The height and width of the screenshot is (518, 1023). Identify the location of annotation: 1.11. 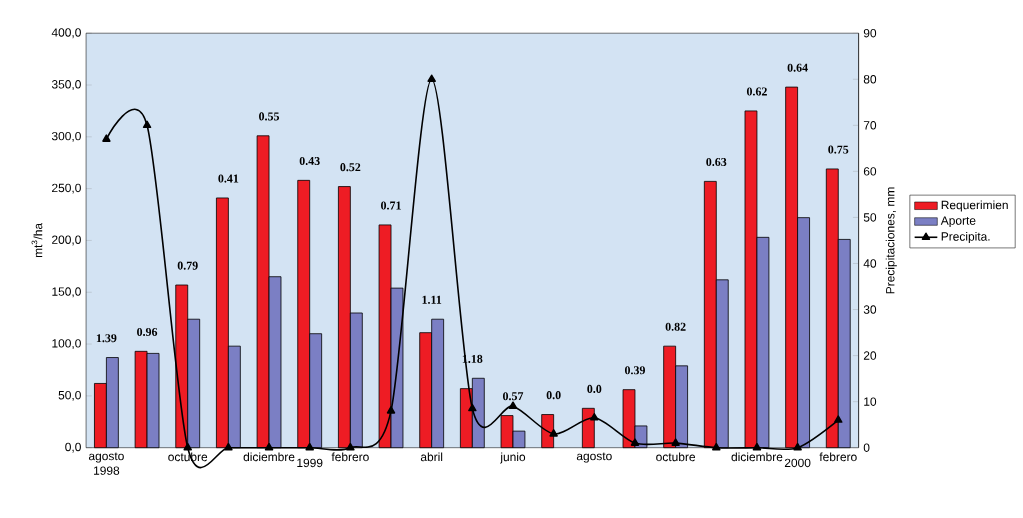
(432, 299).